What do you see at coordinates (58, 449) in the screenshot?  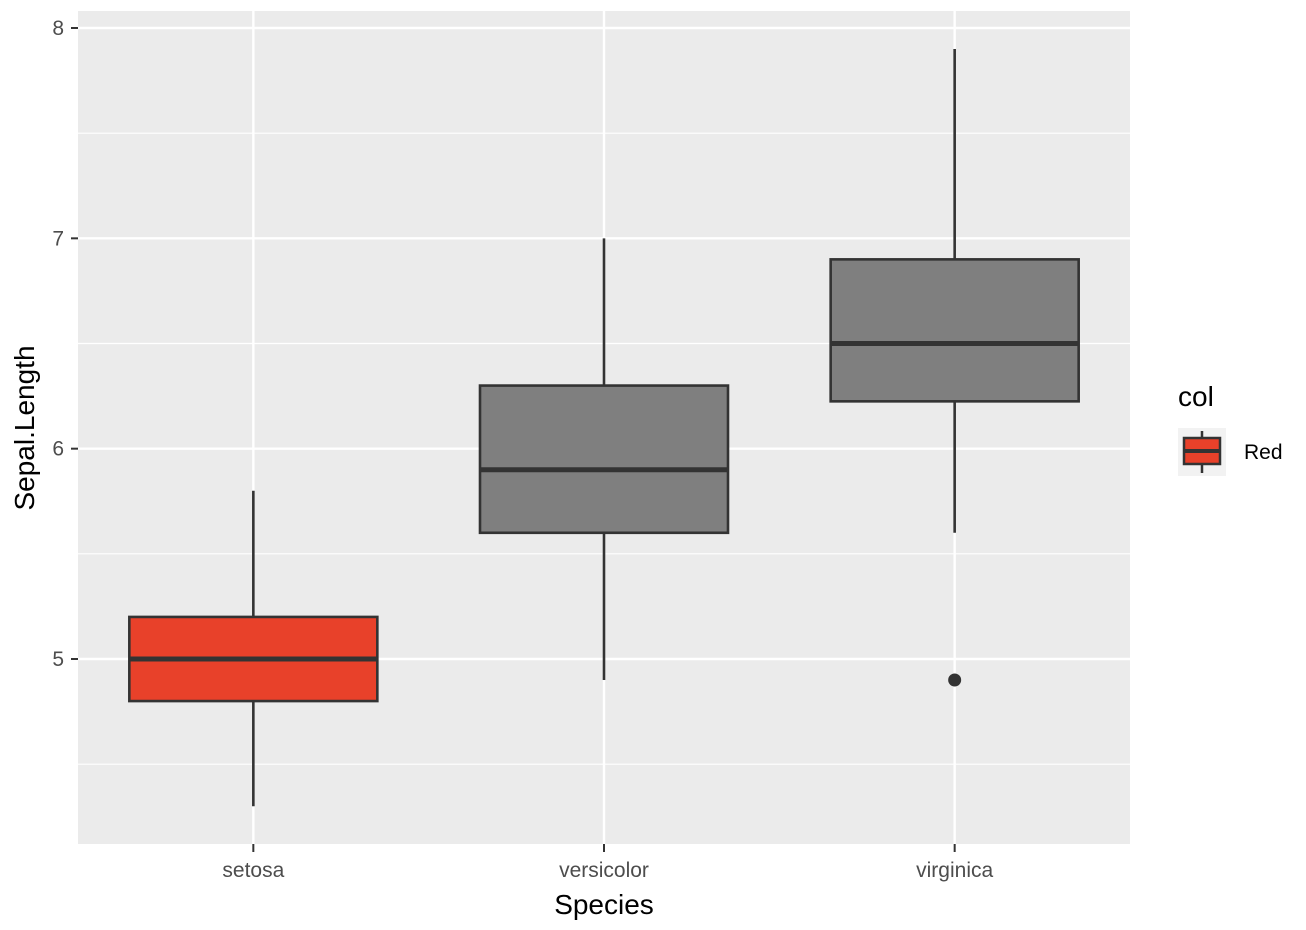 I see `y-tick-label-6: 6` at bounding box center [58, 449].